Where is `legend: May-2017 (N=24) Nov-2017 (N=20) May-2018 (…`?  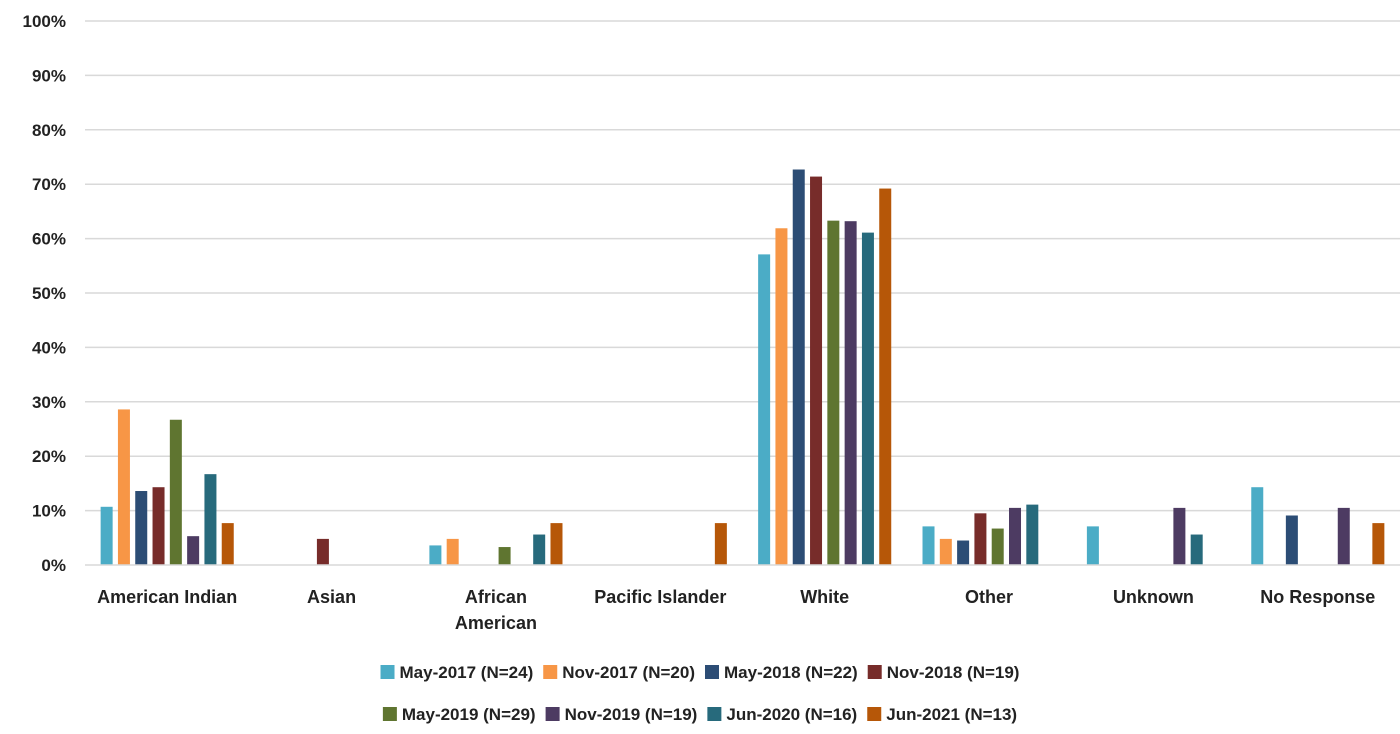
legend: May-2017 (N=24) Nov-2017 (N=20) May-2018 (… is located at coordinates (700, 693).